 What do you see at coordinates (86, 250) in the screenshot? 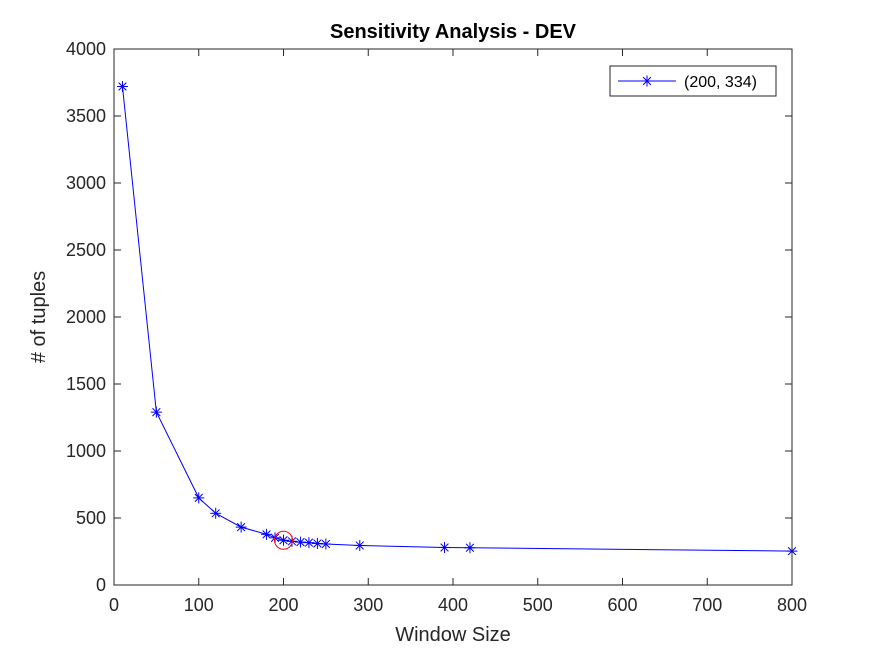
I see `y-tick-label: 2500` at bounding box center [86, 250].